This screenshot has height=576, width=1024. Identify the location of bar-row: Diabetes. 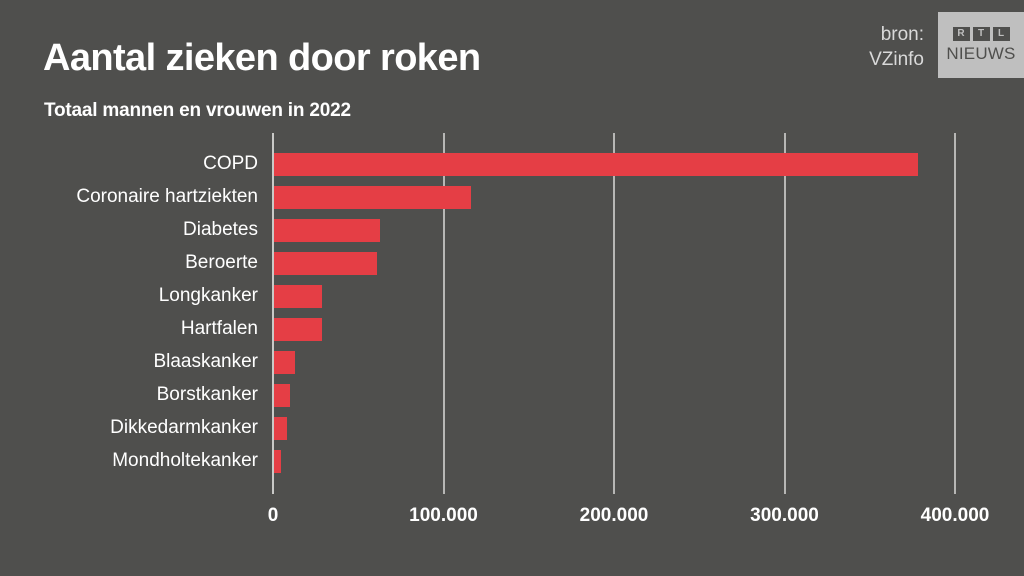
(512, 230).